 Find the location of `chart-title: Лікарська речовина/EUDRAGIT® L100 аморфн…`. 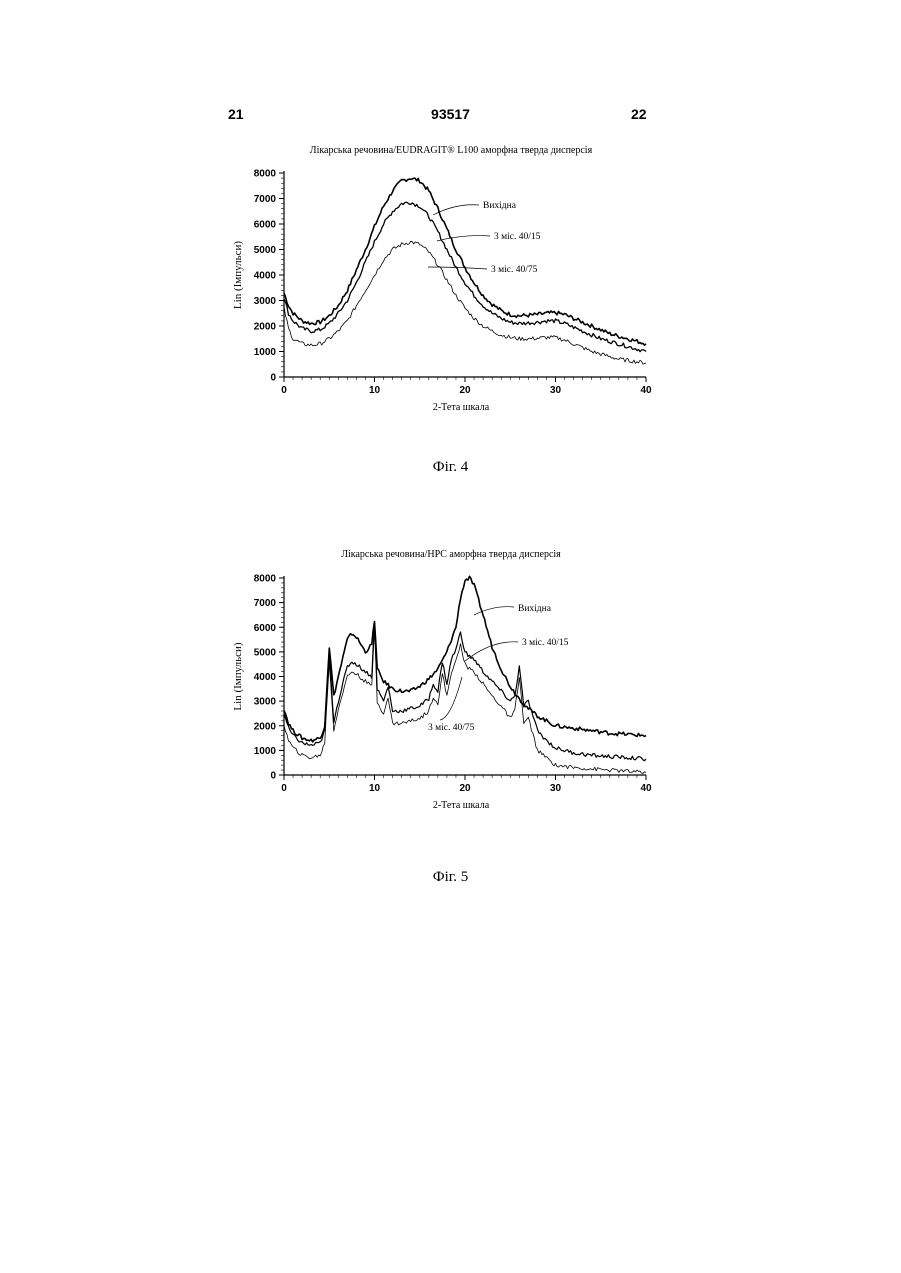

chart-title: Лікарська речовина/EUDRAGIT® L100 аморфн… is located at coordinates (451, 150).